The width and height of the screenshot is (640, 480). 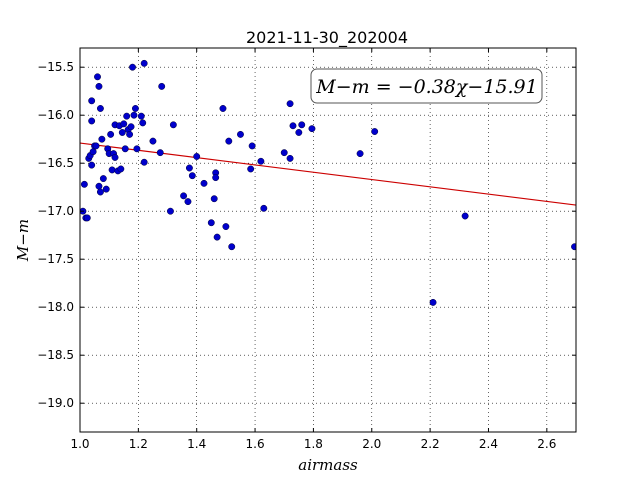 I want to click on y-tick-label: −19.0, so click(x=55, y=403).